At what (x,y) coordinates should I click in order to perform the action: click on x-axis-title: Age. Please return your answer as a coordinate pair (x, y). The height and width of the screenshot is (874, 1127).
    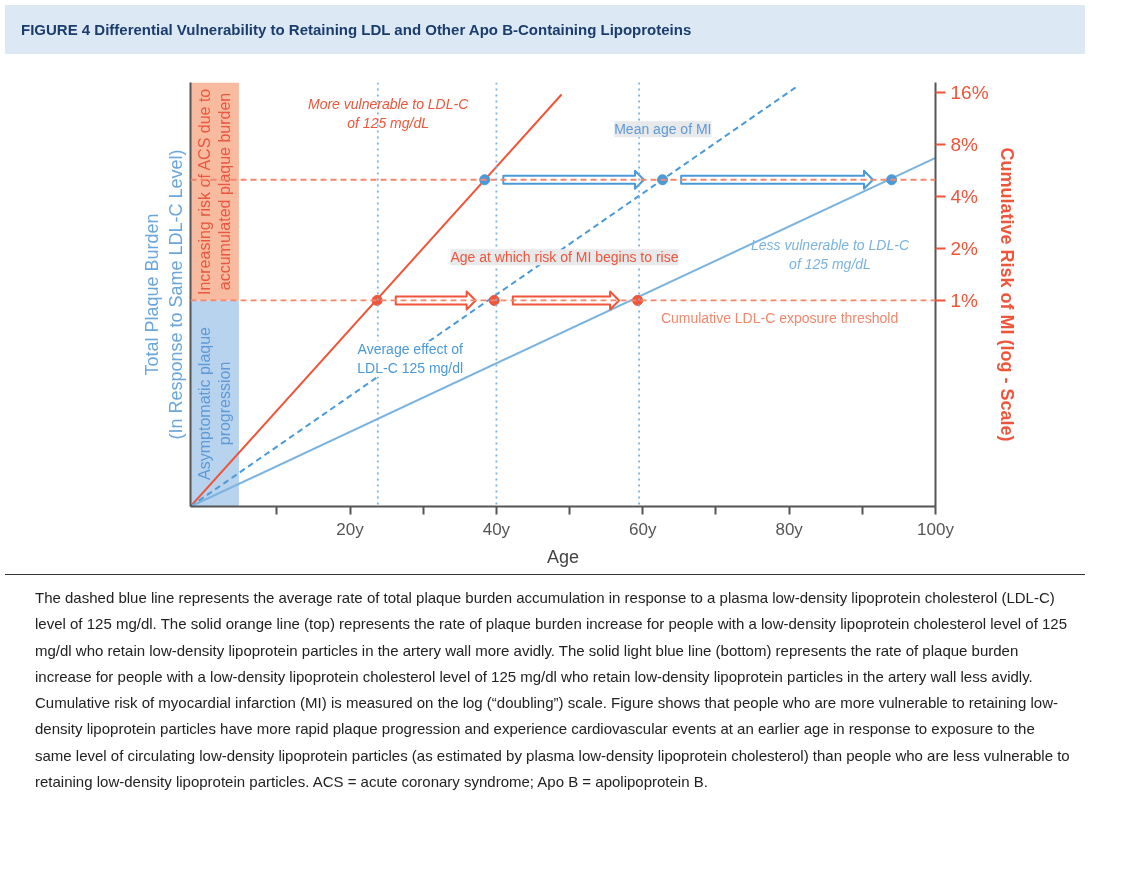
    Looking at the image, I should click on (563, 556).